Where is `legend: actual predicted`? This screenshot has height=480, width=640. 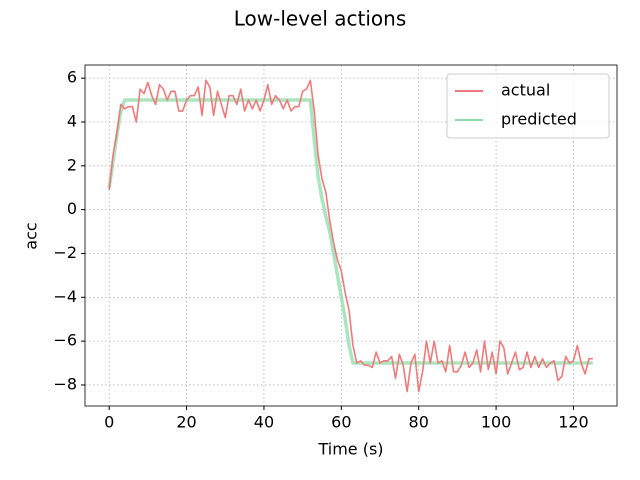
legend: actual predicted is located at coordinates (528, 106).